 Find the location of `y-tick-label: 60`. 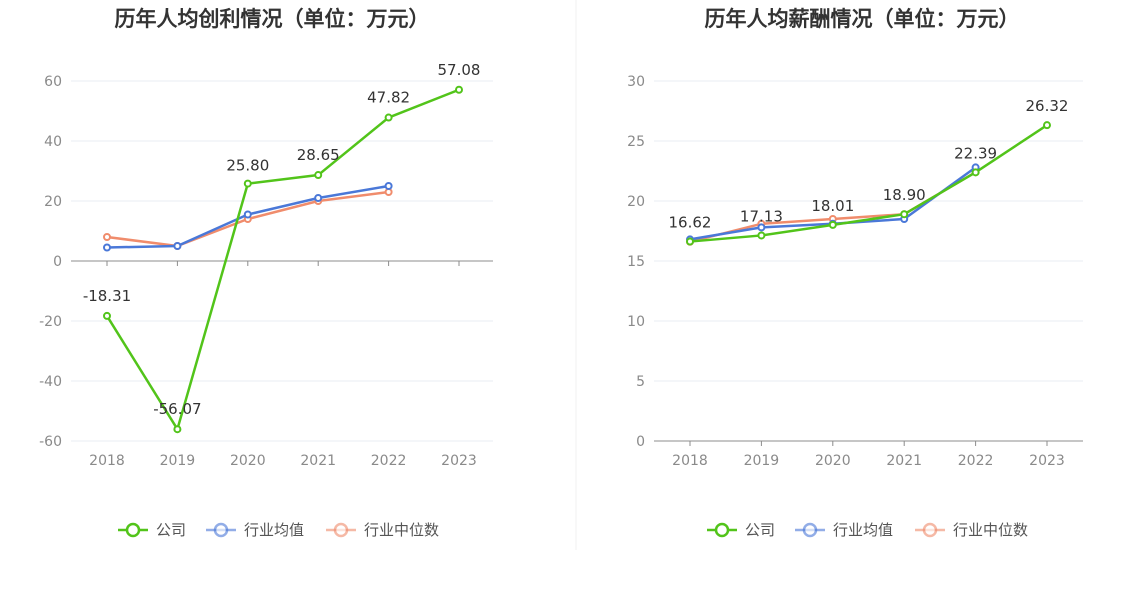

y-tick-label: 60 is located at coordinates (53, 82).